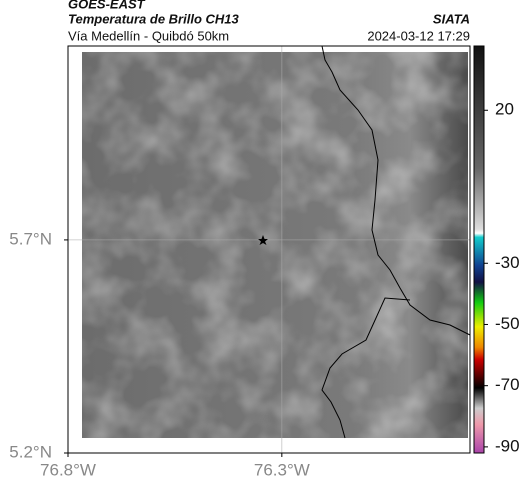 The height and width of the screenshot is (491, 526). What do you see at coordinates (263, 240) in the screenshot?
I see `location-marker` at bounding box center [263, 240].